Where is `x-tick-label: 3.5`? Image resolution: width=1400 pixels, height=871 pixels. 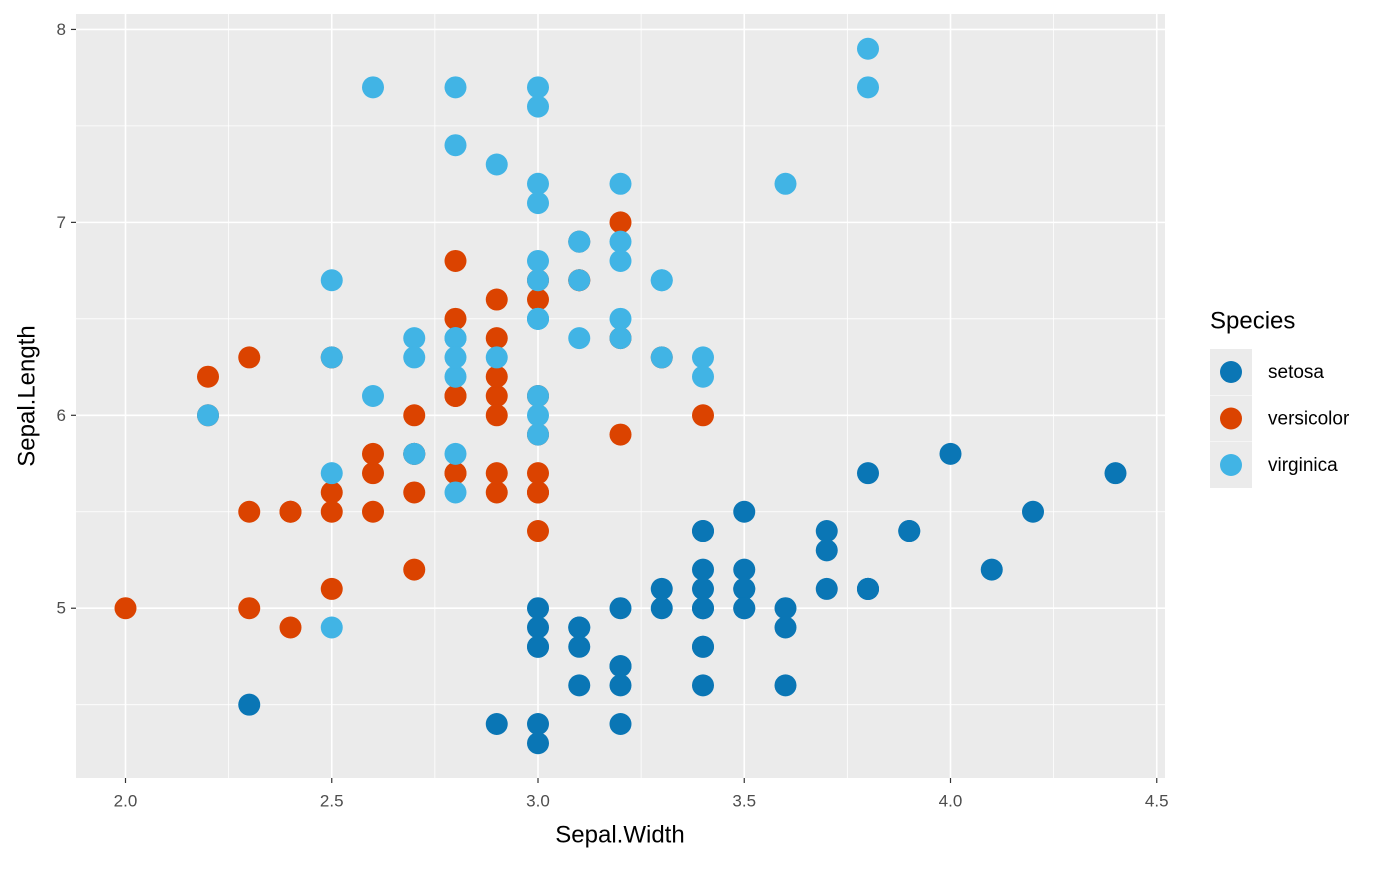
x-tick-label: 3.5 is located at coordinates (744, 800).